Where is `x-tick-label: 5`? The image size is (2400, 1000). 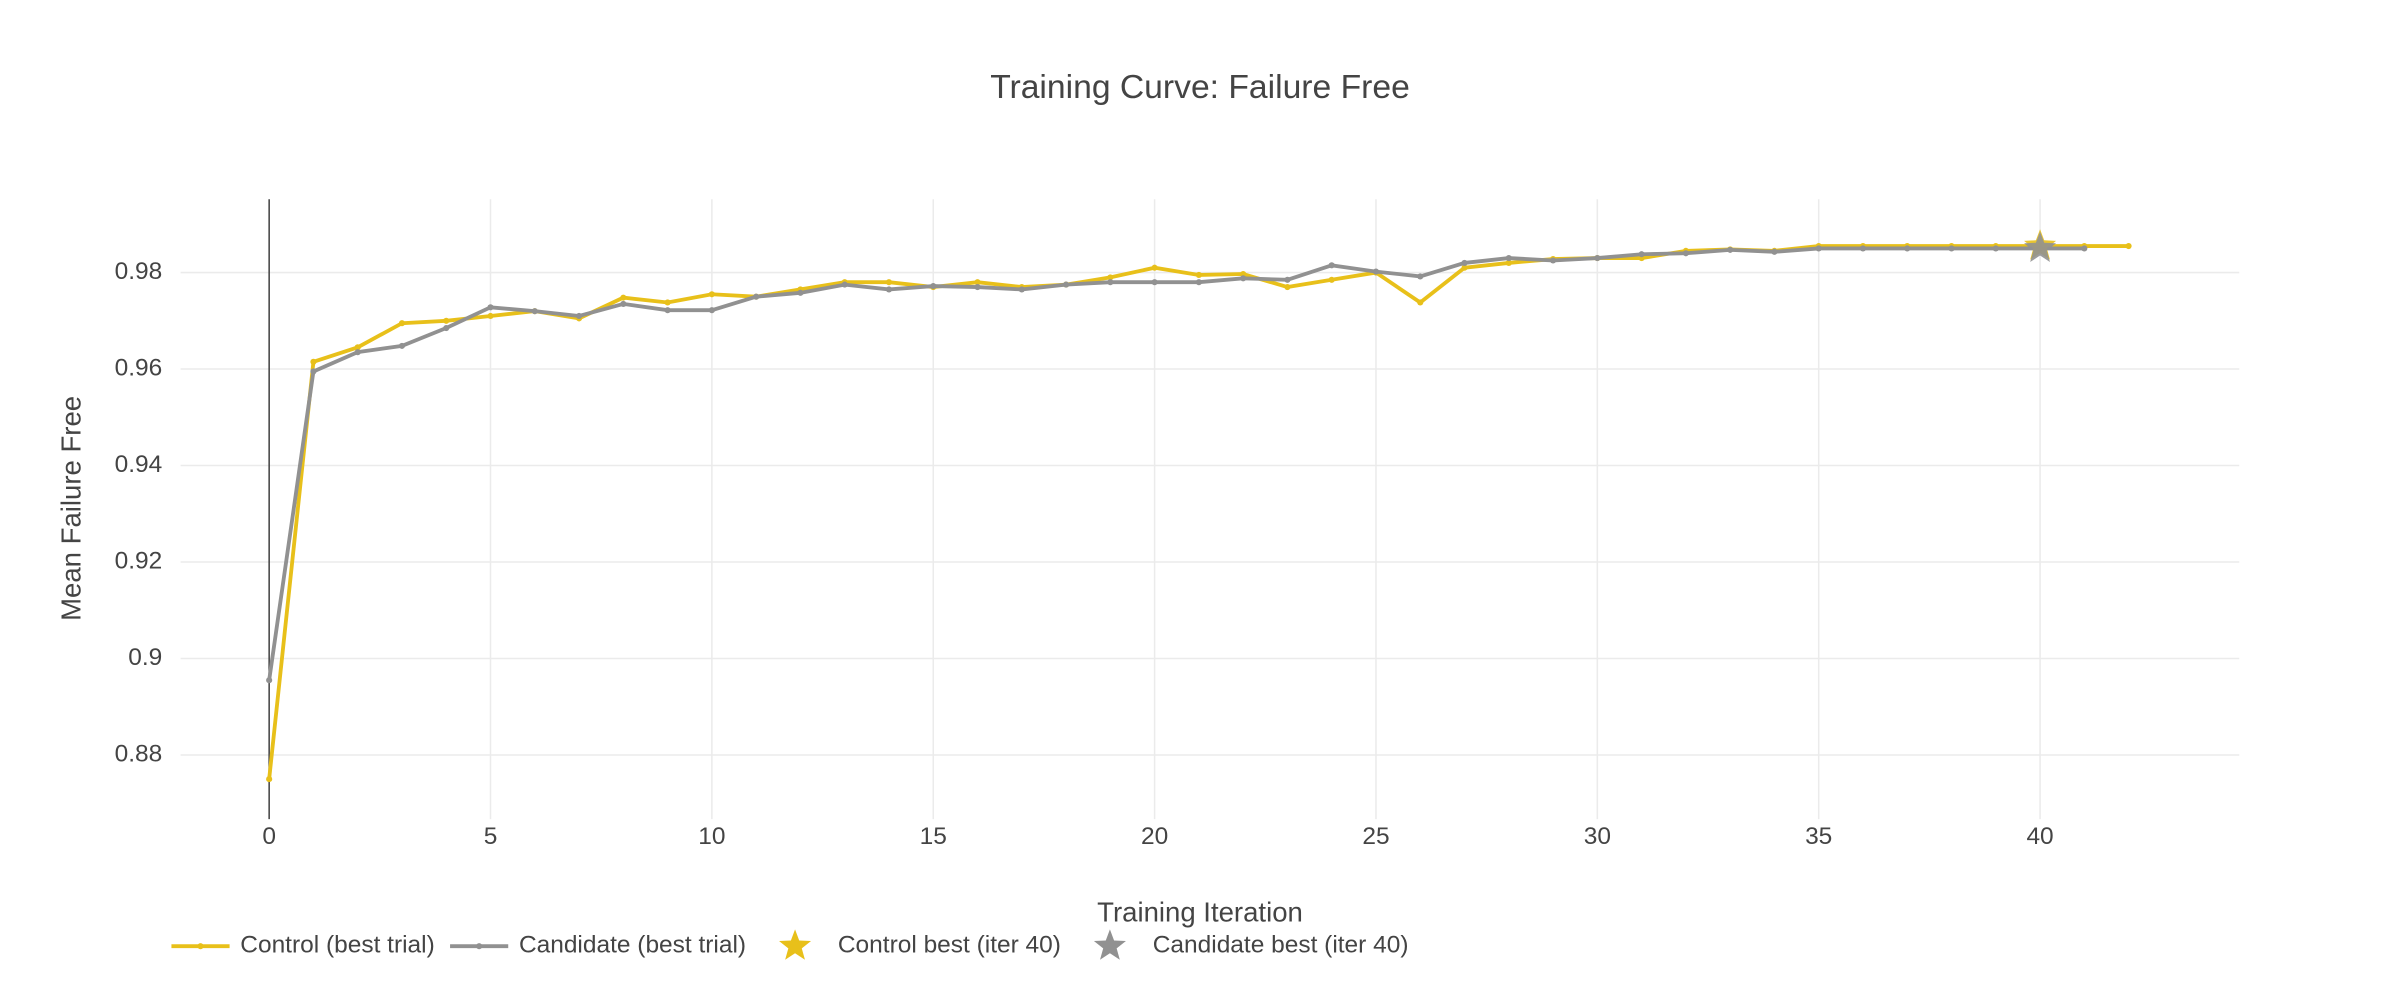
x-tick-label: 5 is located at coordinates (491, 836).